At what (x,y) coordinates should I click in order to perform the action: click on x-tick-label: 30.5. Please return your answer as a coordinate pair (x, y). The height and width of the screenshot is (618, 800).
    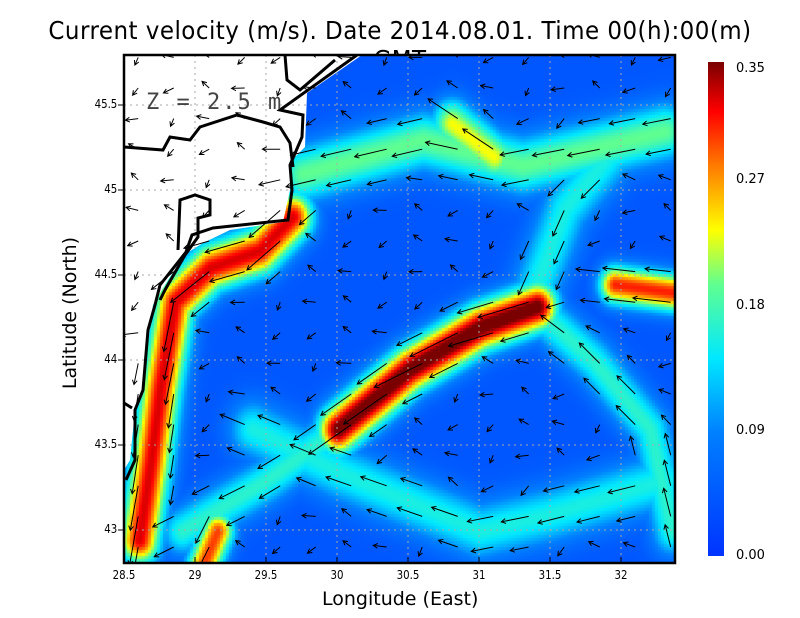
    Looking at the image, I should click on (408, 575).